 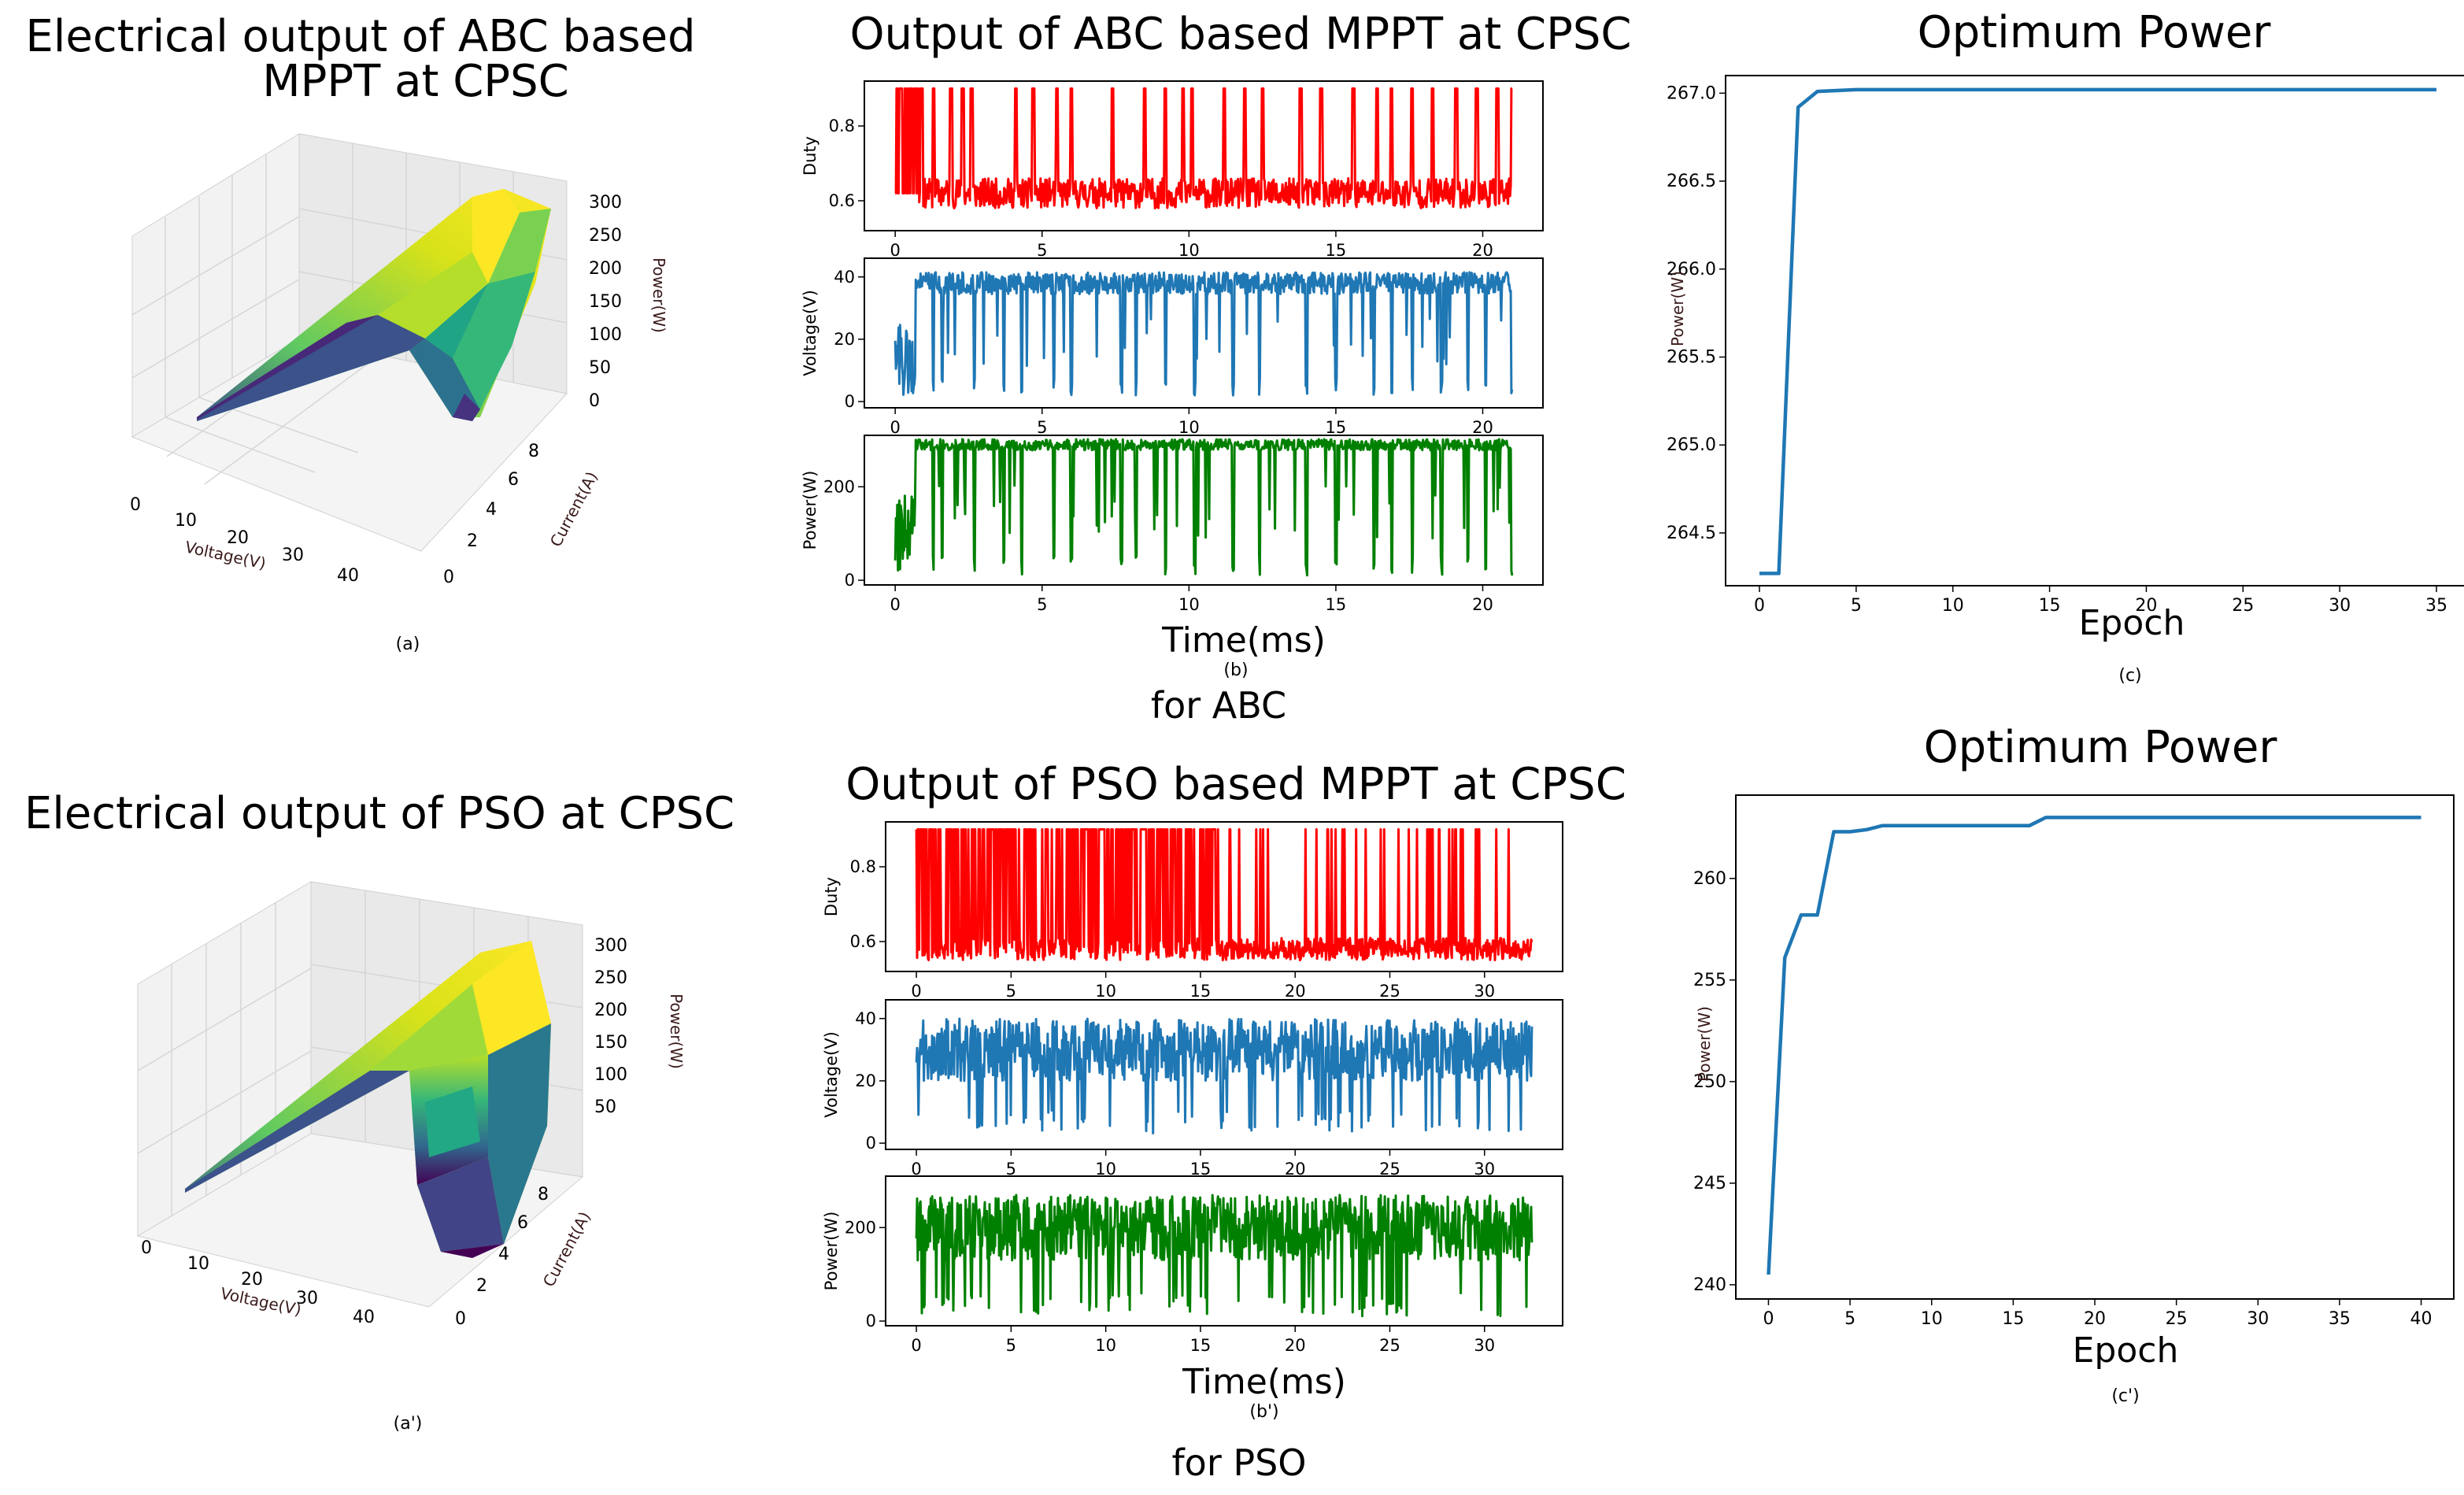 What do you see at coordinates (409, 1424) in the screenshot?
I see `caption-a2: (a')` at bounding box center [409, 1424].